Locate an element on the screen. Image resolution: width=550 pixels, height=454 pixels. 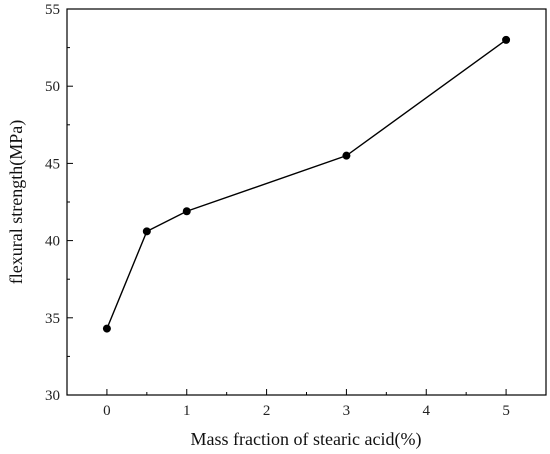
y-tick-label: 35 is located at coordinates (52, 319).